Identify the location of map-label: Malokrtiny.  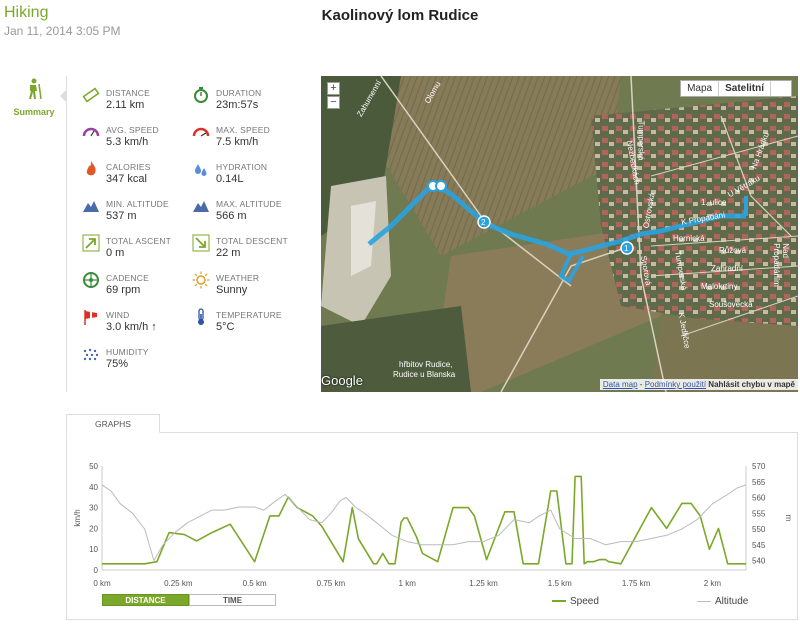
(719, 286).